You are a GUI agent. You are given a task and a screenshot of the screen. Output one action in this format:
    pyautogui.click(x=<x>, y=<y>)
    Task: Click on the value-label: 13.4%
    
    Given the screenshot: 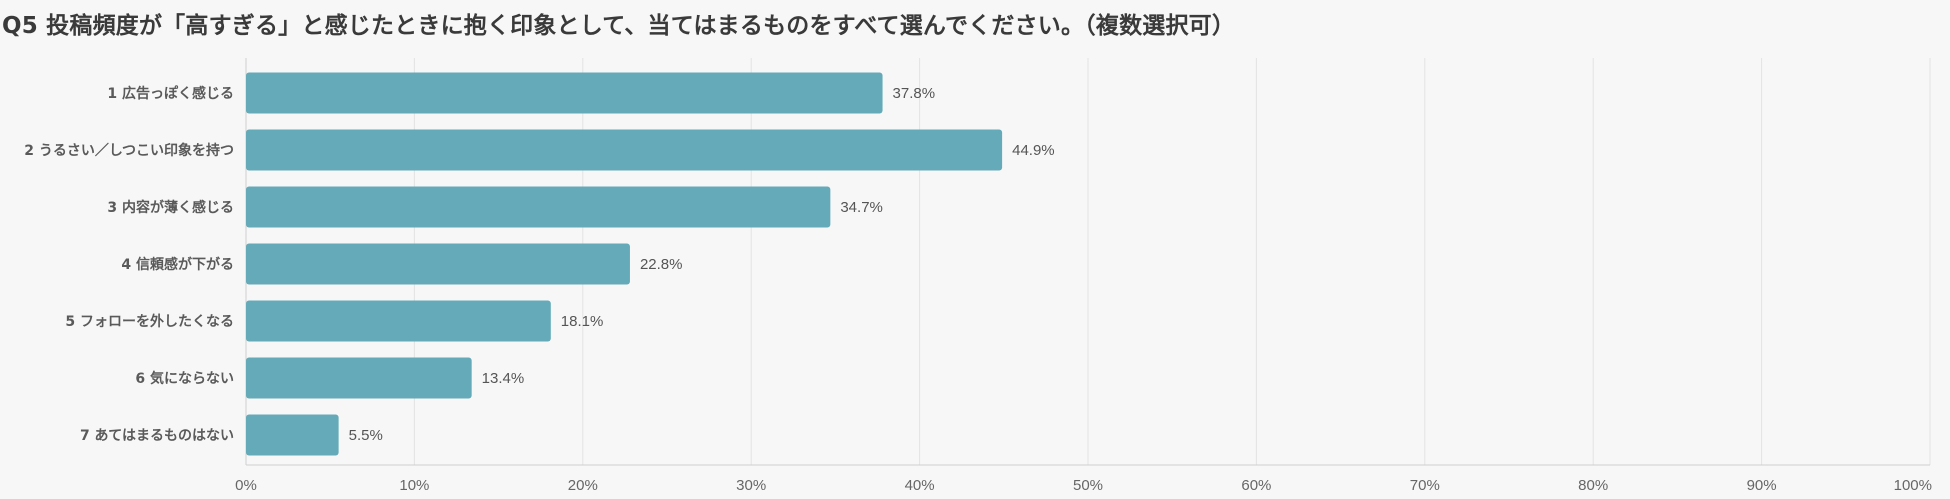 What is the action you would take?
    pyautogui.click(x=503, y=378)
    